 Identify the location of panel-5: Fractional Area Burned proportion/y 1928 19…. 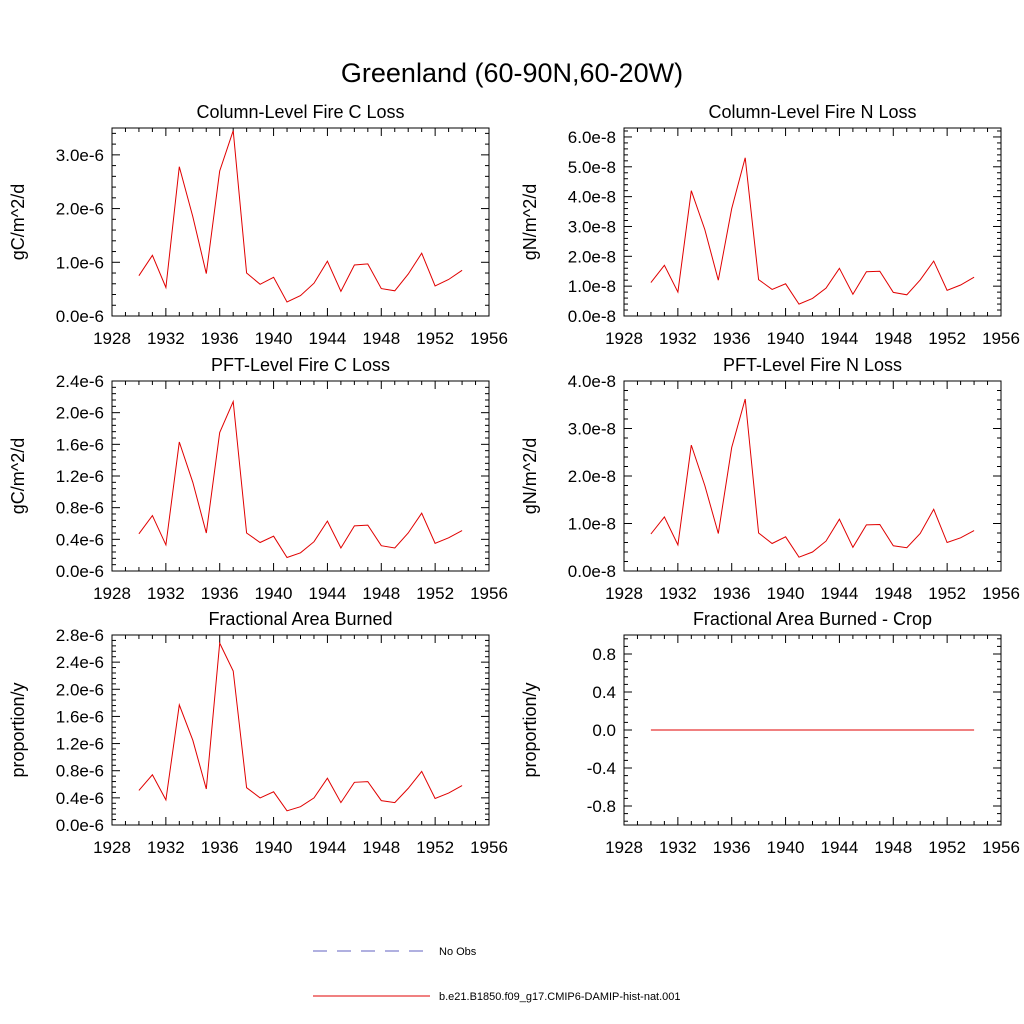
(258, 733).